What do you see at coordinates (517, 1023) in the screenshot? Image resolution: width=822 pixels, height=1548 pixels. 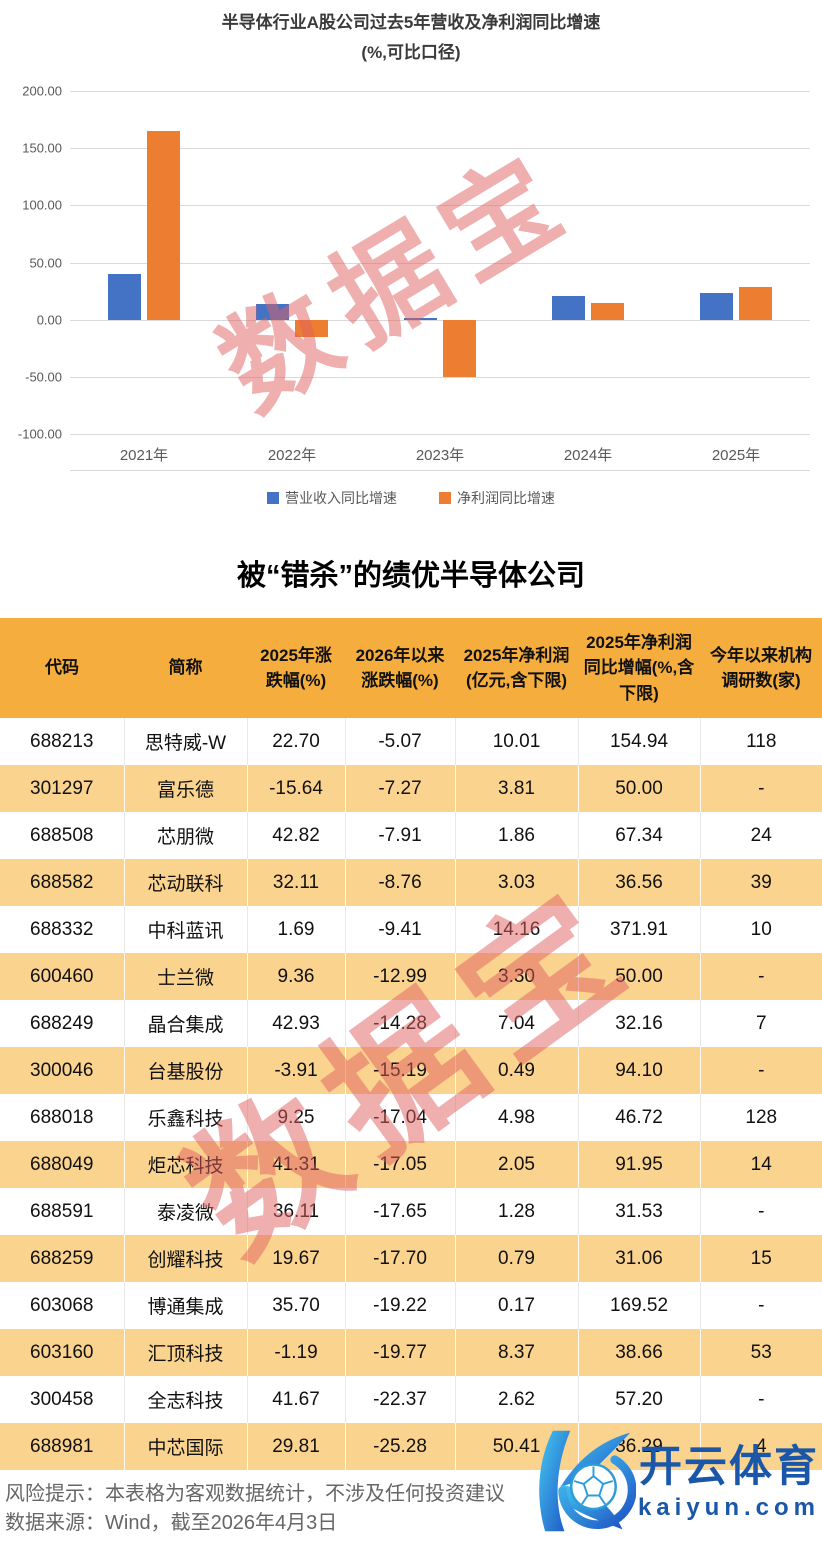 I see `table-cell: 7.04` at bounding box center [517, 1023].